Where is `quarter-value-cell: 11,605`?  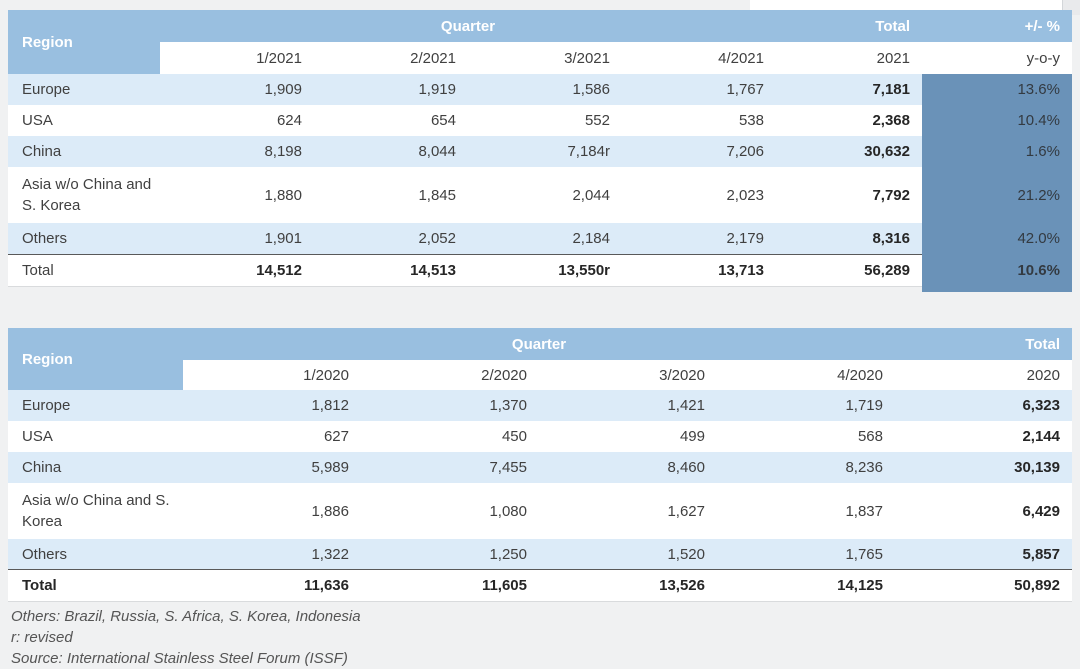
quarter-value-cell: 11,605 is located at coordinates (450, 585).